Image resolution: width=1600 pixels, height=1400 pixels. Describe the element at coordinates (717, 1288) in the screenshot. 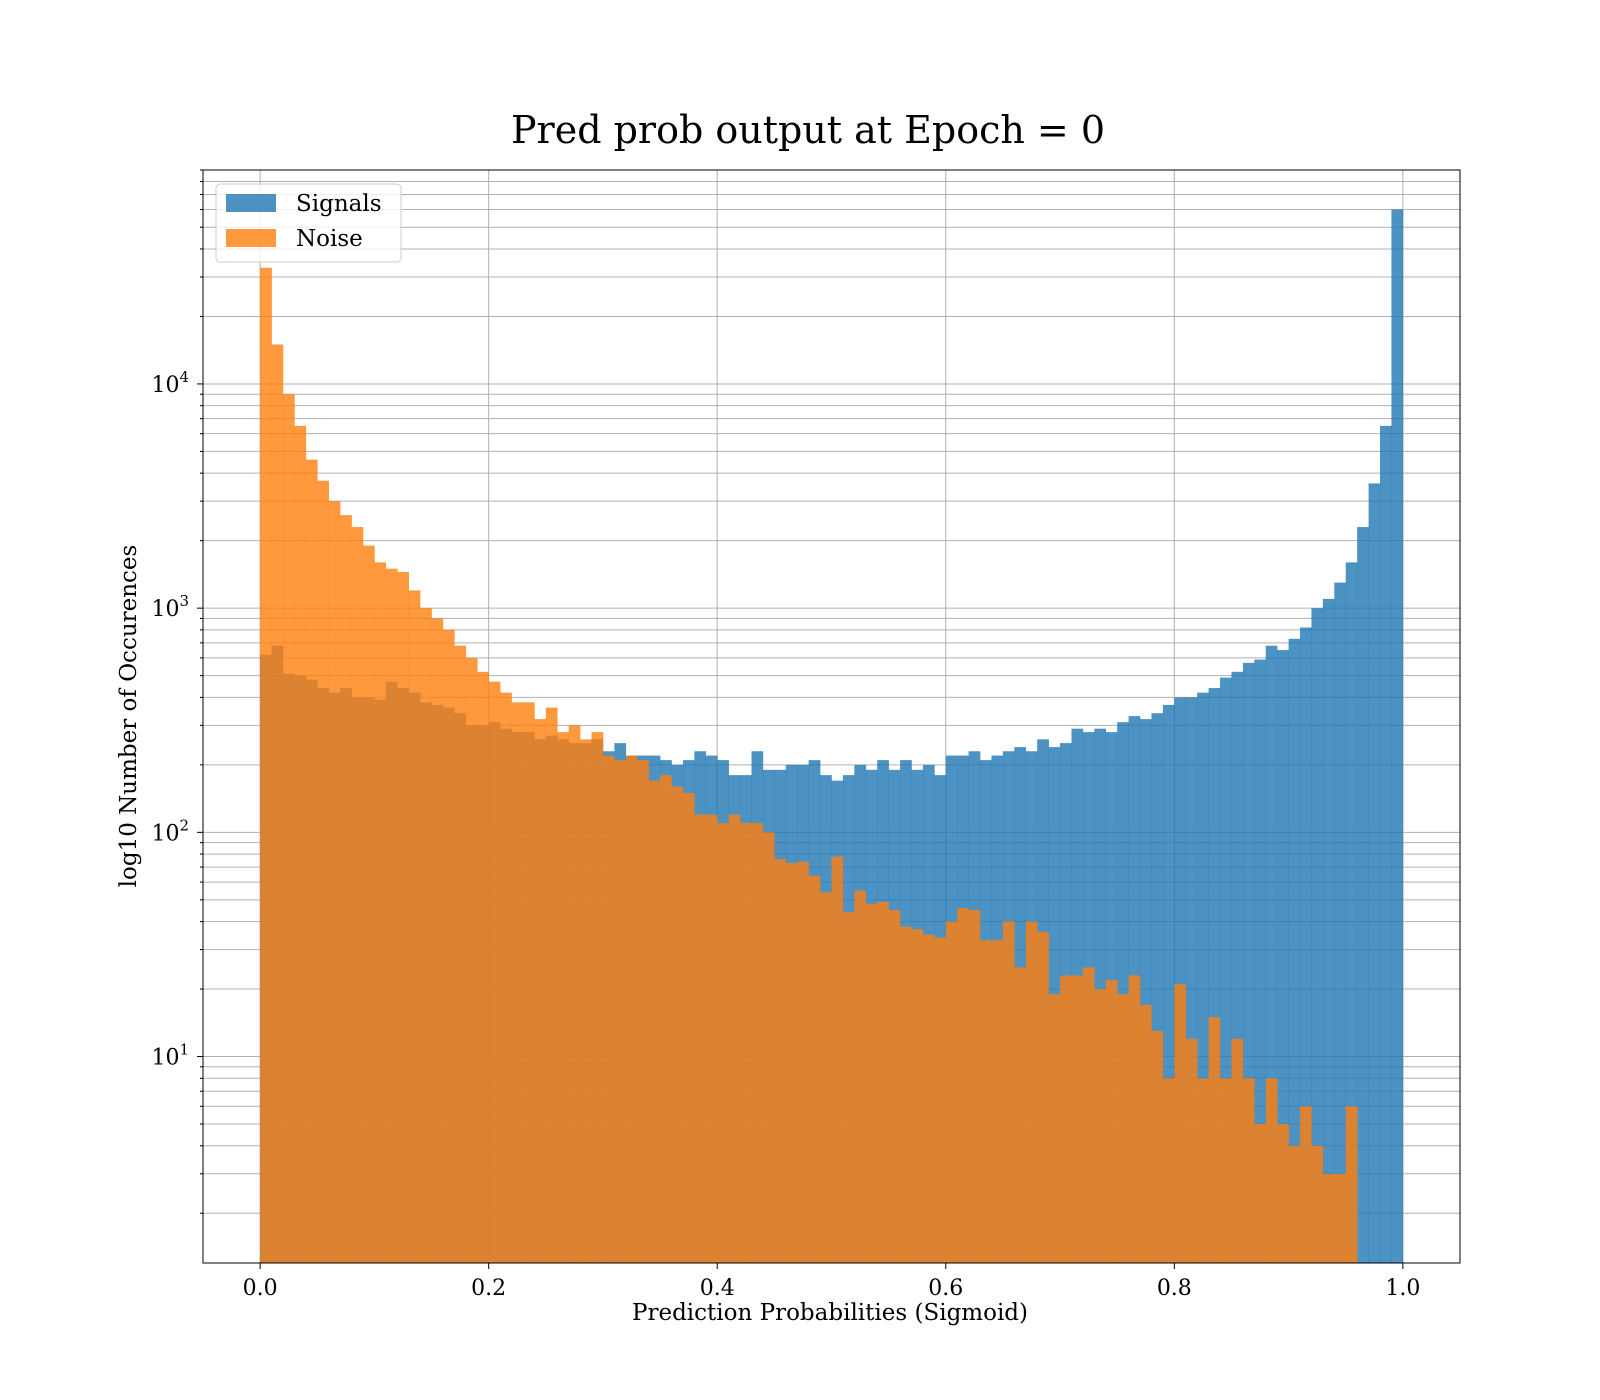

I see `x-tick-label: 0.4` at that location.